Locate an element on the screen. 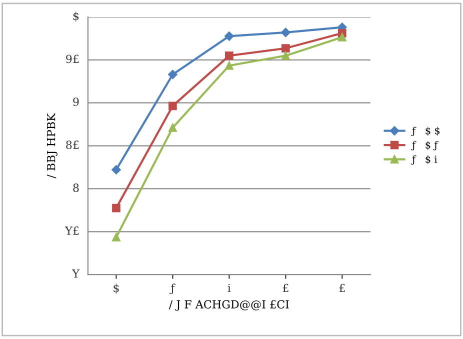 The width and height of the screenshot is (463, 339). x-axis-title: / J F ACHGD@@I £CI is located at coordinates (228, 305).